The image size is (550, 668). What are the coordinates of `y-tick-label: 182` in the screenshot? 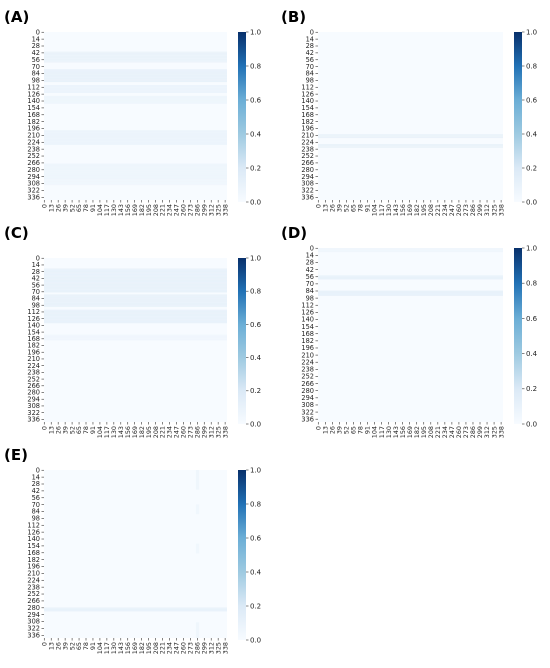 It's located at (33, 122).